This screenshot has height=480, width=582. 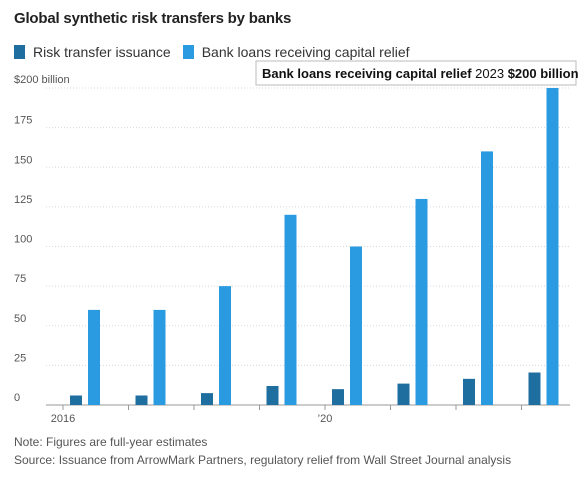 I want to click on legend-item-capital-relief: Bank loans receiving capital relief, so click(x=296, y=52).